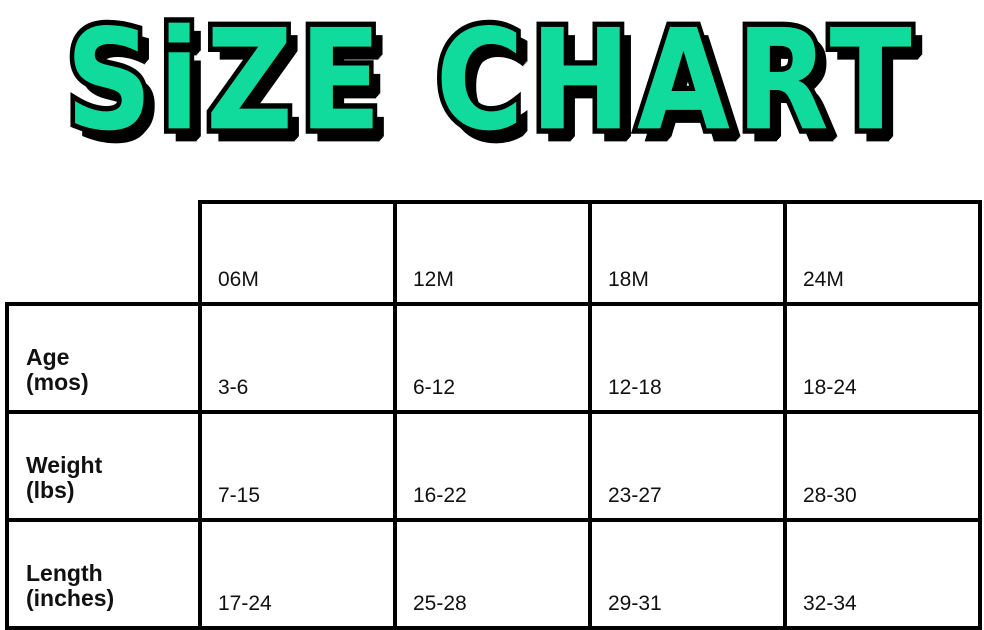 Image resolution: width=984 pixels, height=630 pixels. What do you see at coordinates (64, 464) in the screenshot?
I see `row-label-text: Weight` at bounding box center [64, 464].